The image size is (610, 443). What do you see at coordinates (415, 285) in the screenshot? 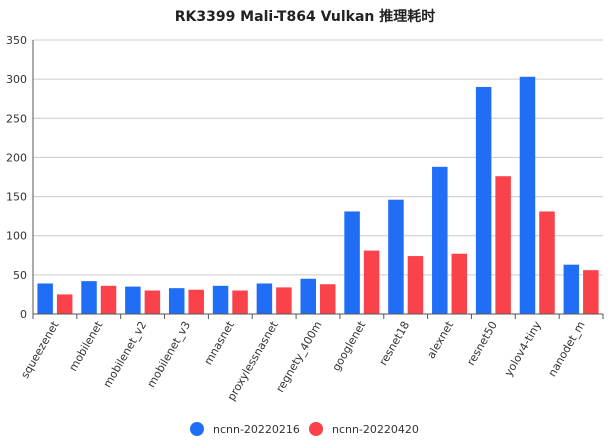
I see `bar-ncnn-20220420-resnet18` at bounding box center [415, 285].